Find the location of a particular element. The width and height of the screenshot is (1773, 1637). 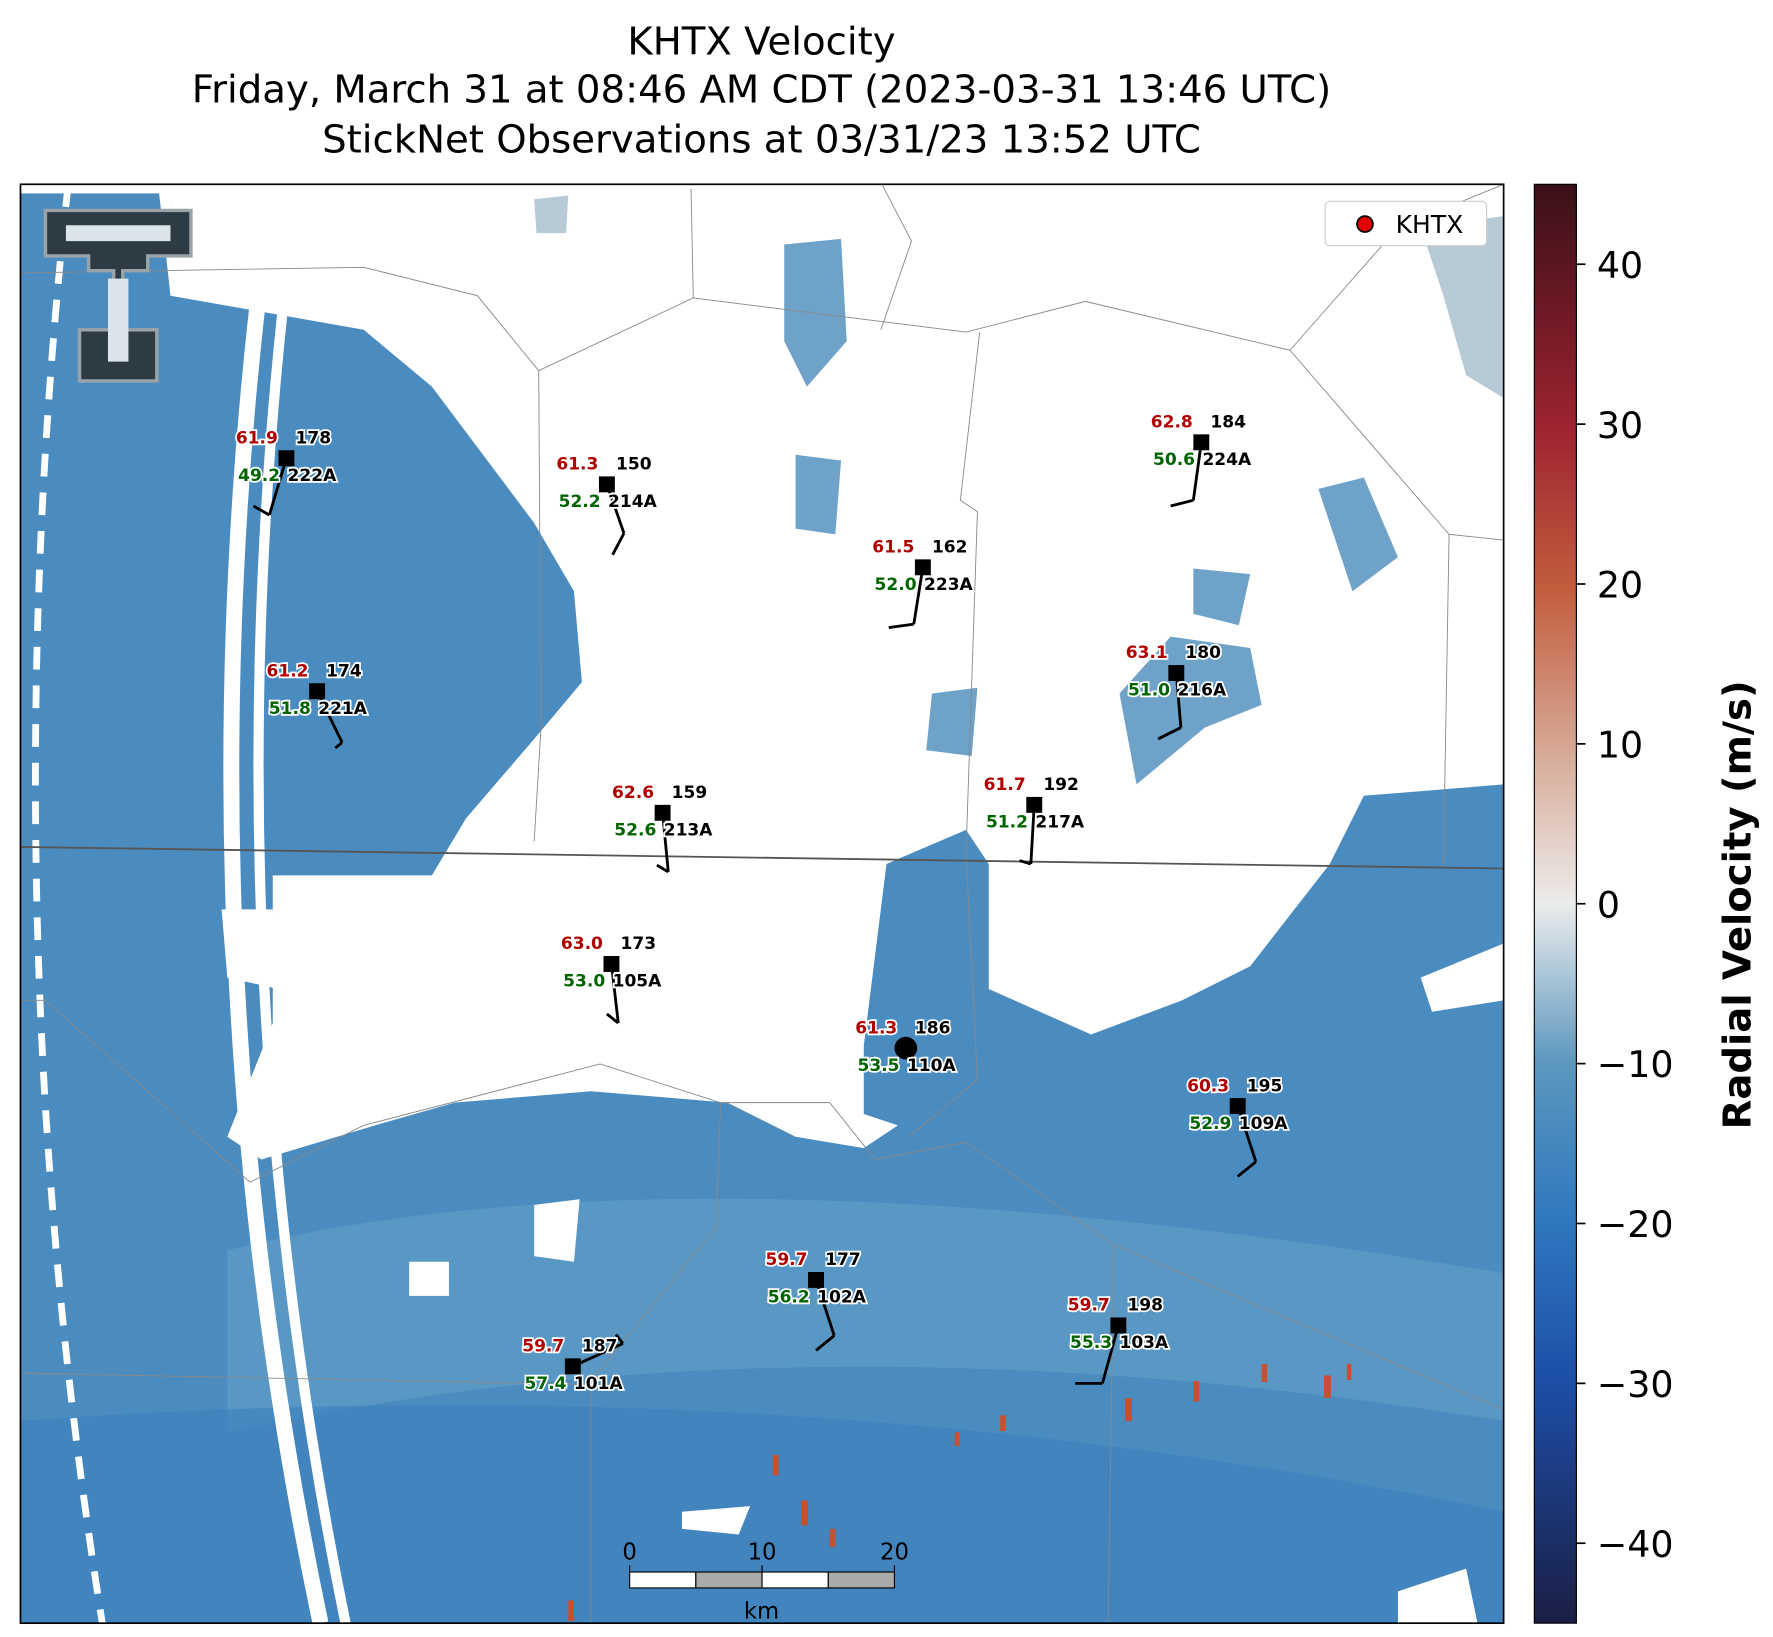

station: 61.9 178 49.2 222A is located at coordinates (286, 472).